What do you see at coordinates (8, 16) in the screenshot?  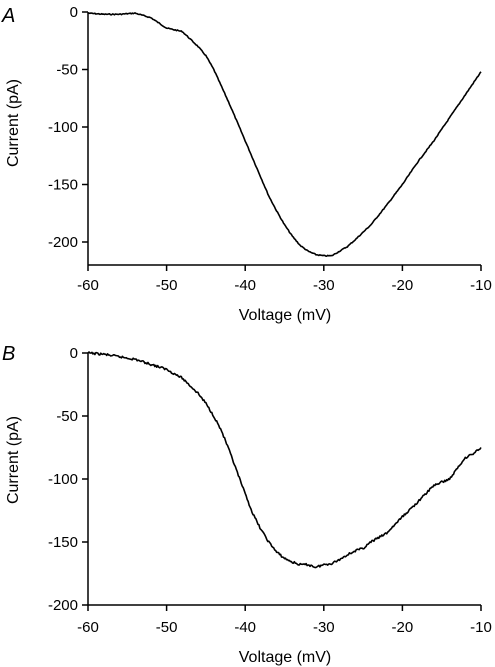 I see `panel-a-letter: A` at bounding box center [8, 16].